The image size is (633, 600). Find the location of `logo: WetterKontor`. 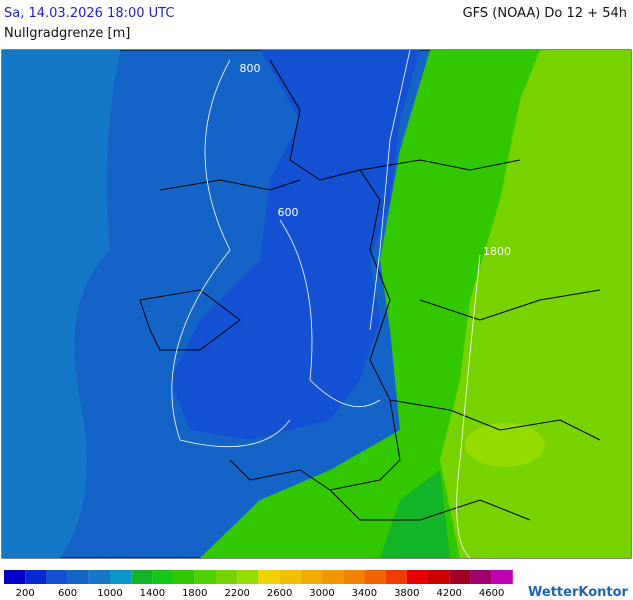

logo: WetterKontor is located at coordinates (578, 592).